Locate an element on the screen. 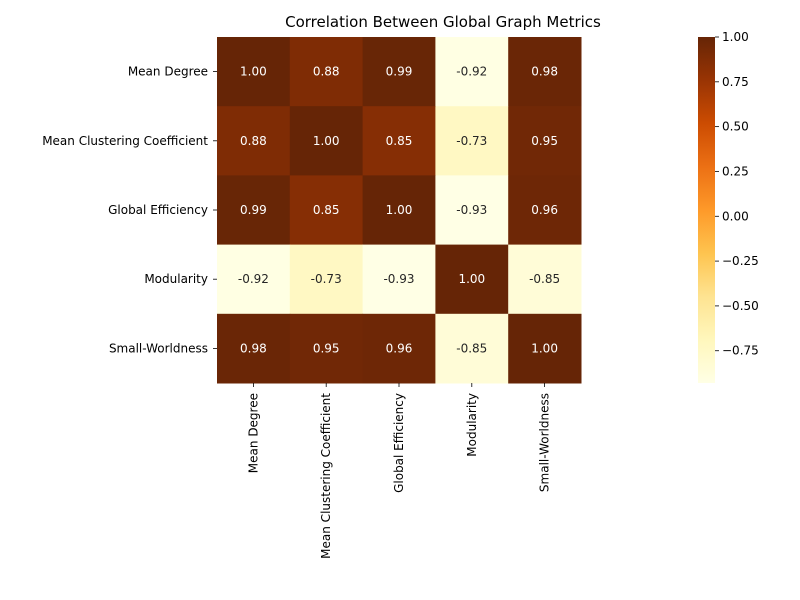 This screenshot has width=800, height=600. colorbar-tick-label: 0.75 is located at coordinates (735, 82).